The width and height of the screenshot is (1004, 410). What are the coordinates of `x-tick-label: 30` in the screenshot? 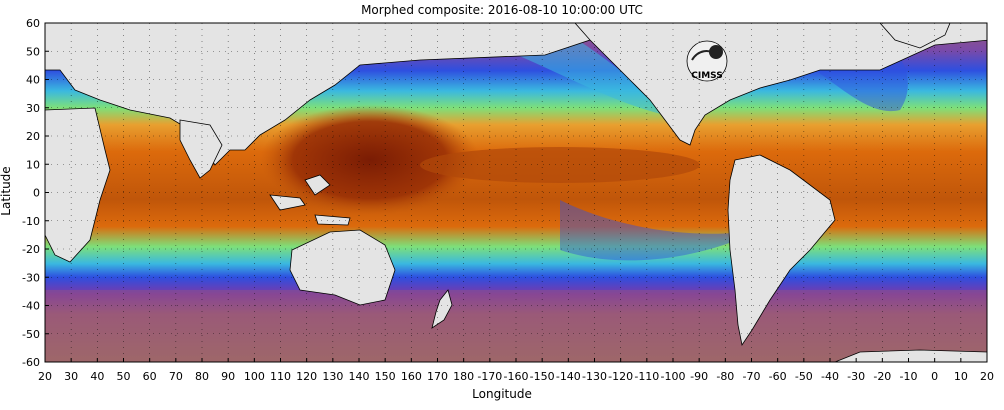 It's located at (71, 376).